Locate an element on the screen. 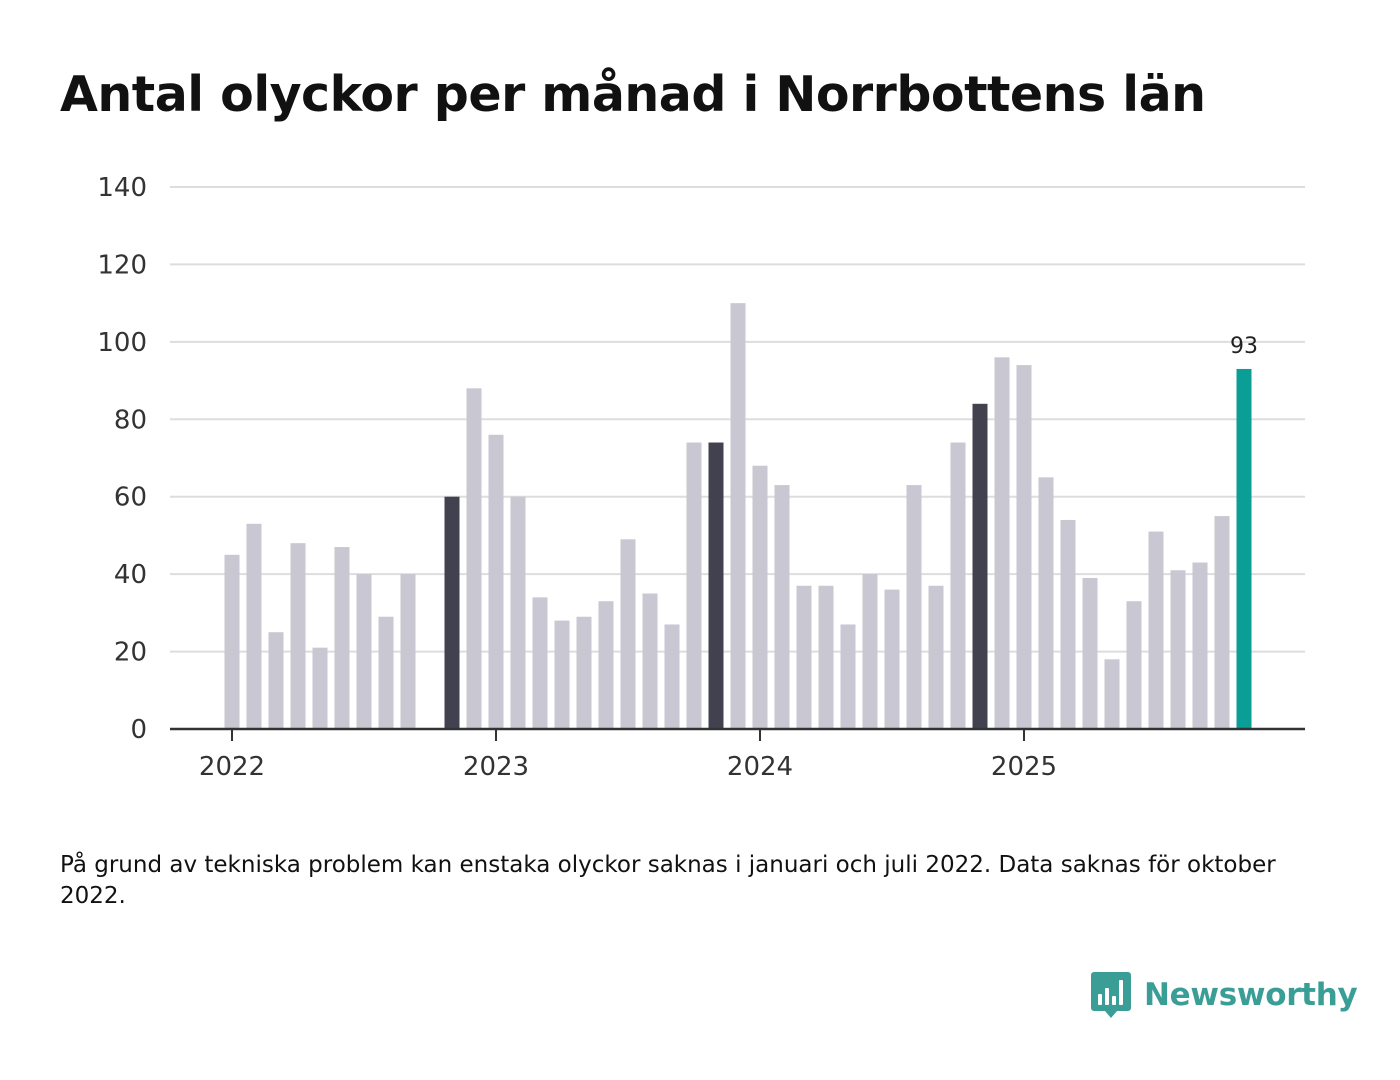  x-tick-label: 2025 is located at coordinates (1024, 767).